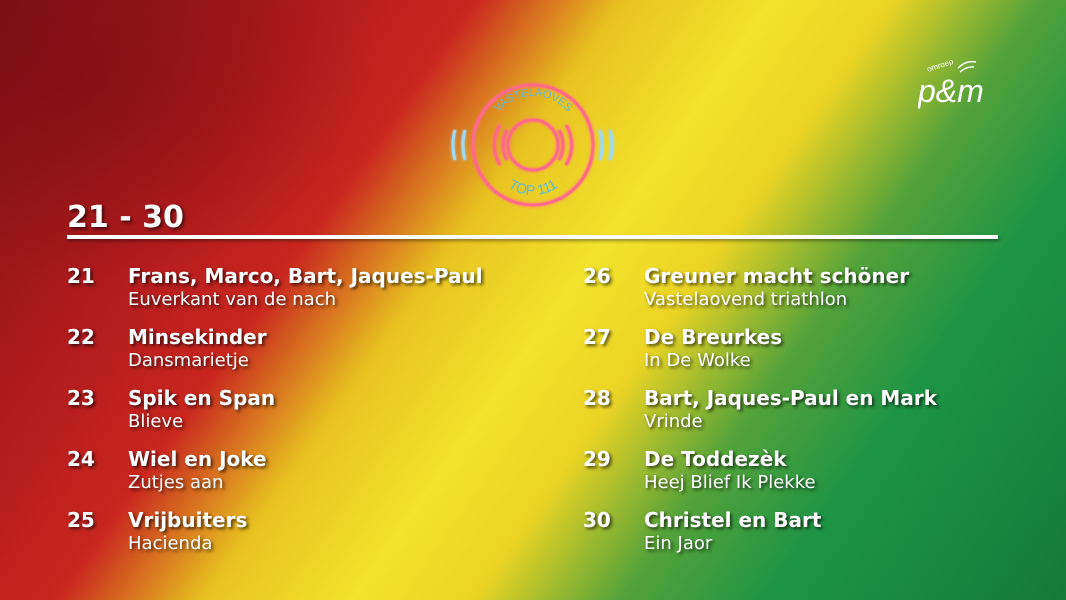 The image size is (1066, 600). Describe the element at coordinates (305, 276) in the screenshot. I see `artist-name: Frans, Marco, Bart, Jaques-Paul` at that location.